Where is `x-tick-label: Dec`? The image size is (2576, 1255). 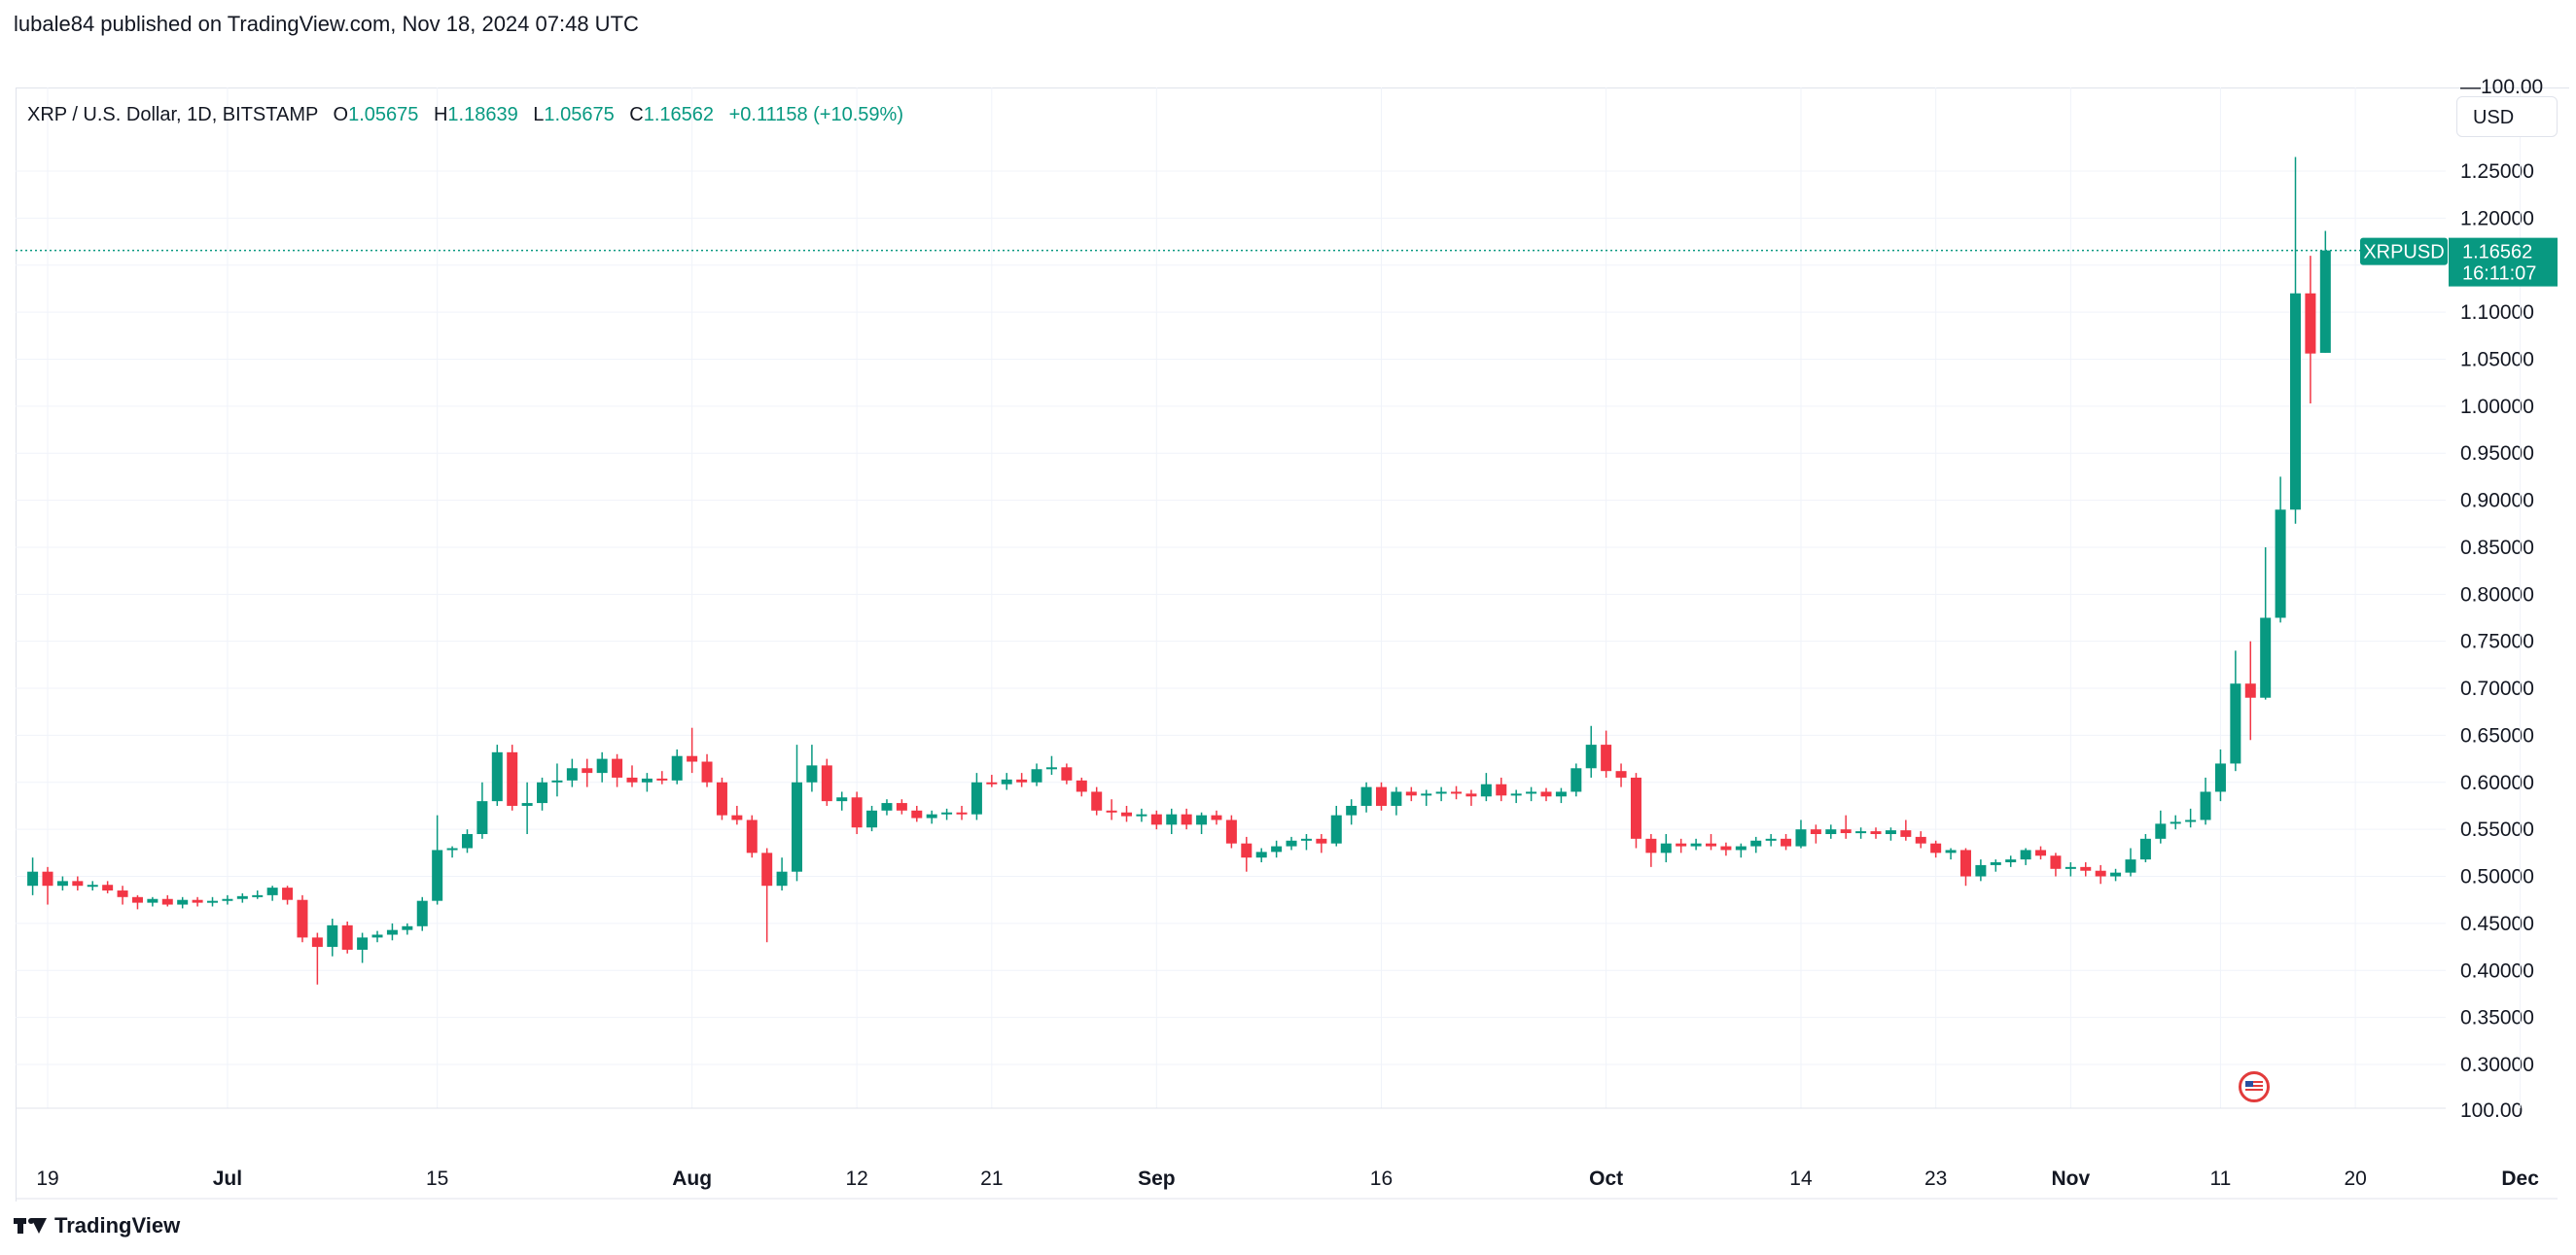 x-tick-label: Dec is located at coordinates (2520, 1179).